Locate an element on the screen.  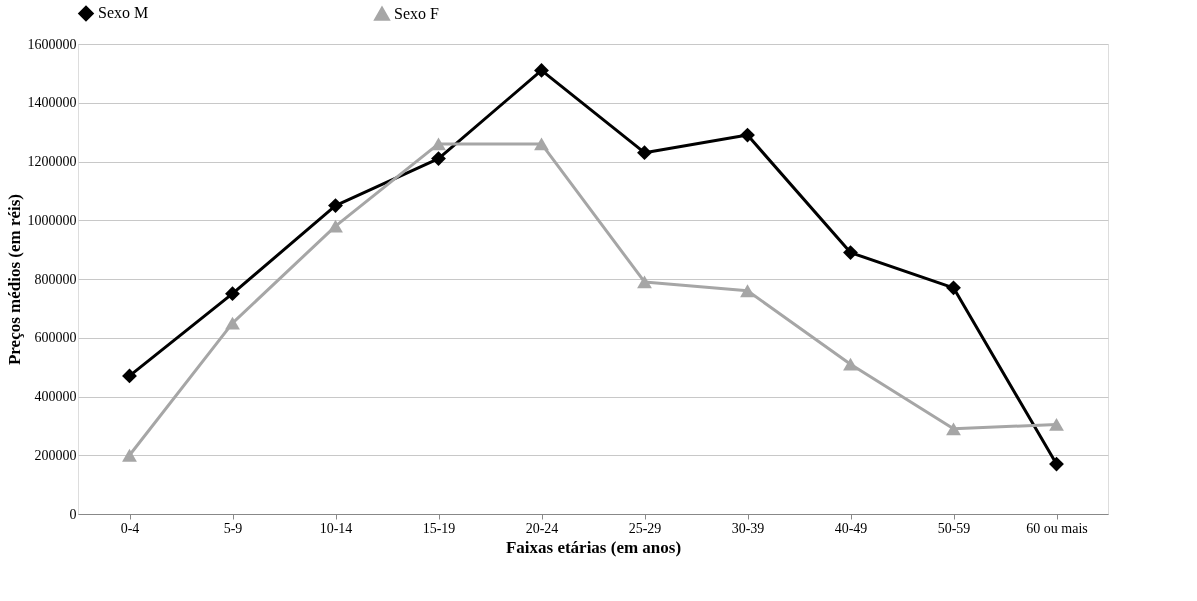
legend-label: Sexo F is located at coordinates (416, 13).